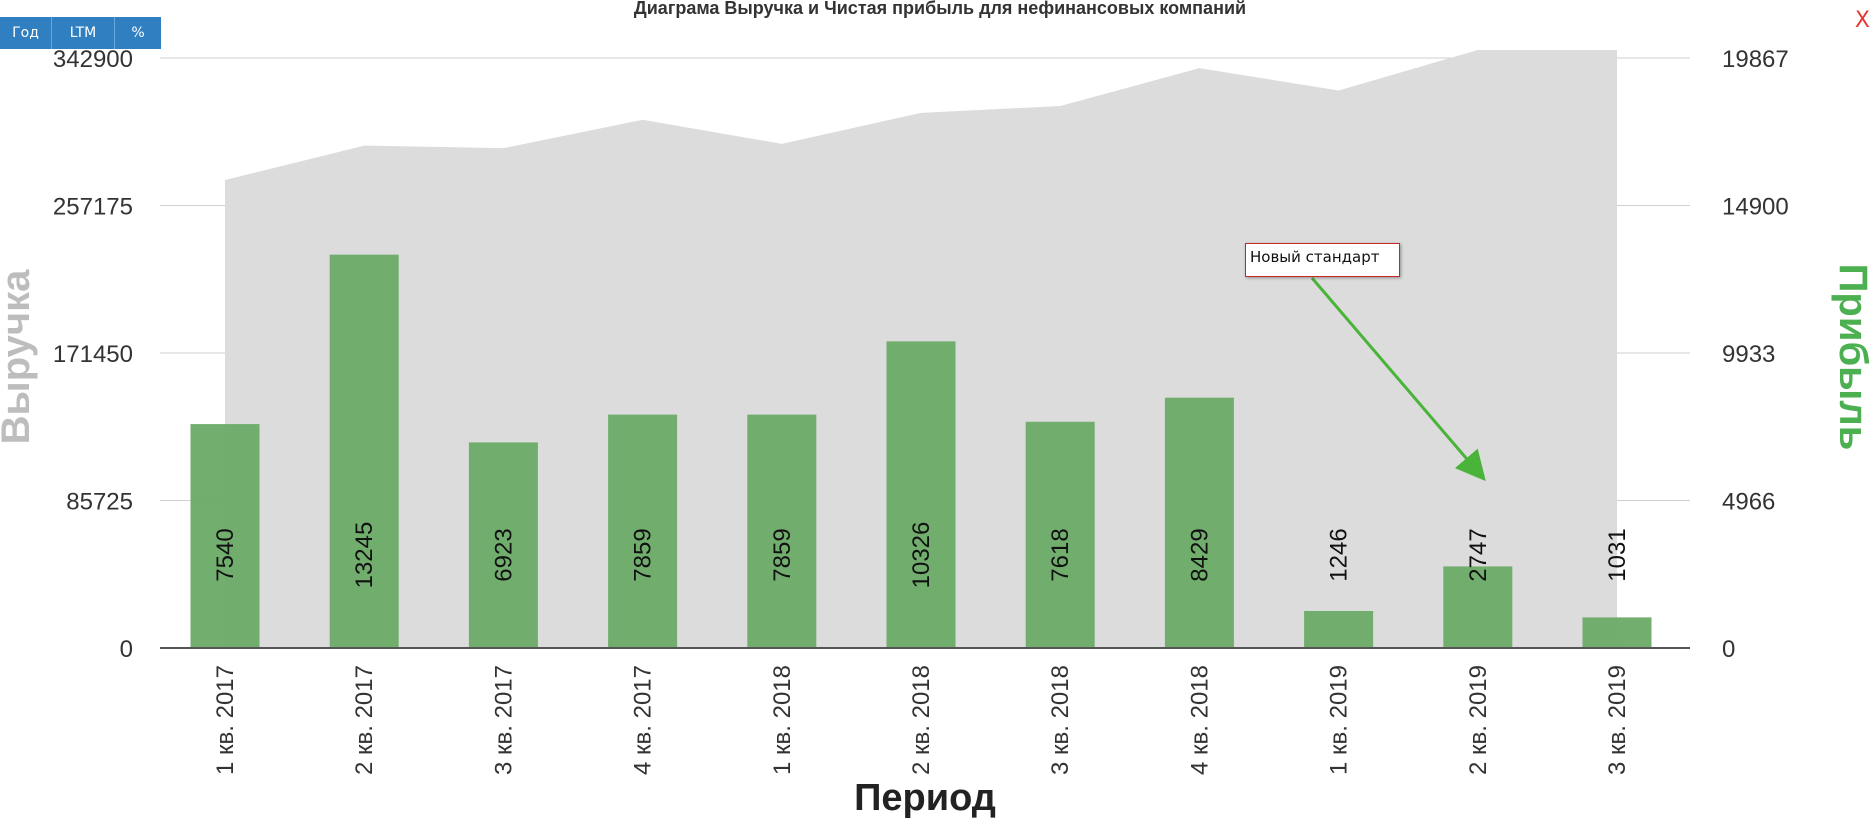 This screenshot has height=834, width=1870. Describe the element at coordinates (19, 356) in the screenshot. I see `left-axis-title: Выручка` at that location.